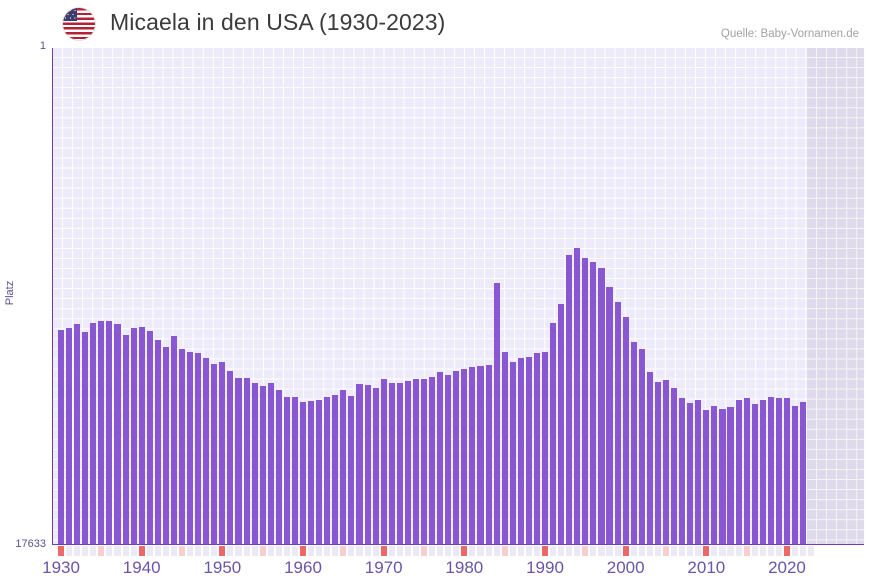 The height and width of the screenshot is (587, 873). Describe the element at coordinates (53, 296) in the screenshot. I see `y-axis-line` at that location.